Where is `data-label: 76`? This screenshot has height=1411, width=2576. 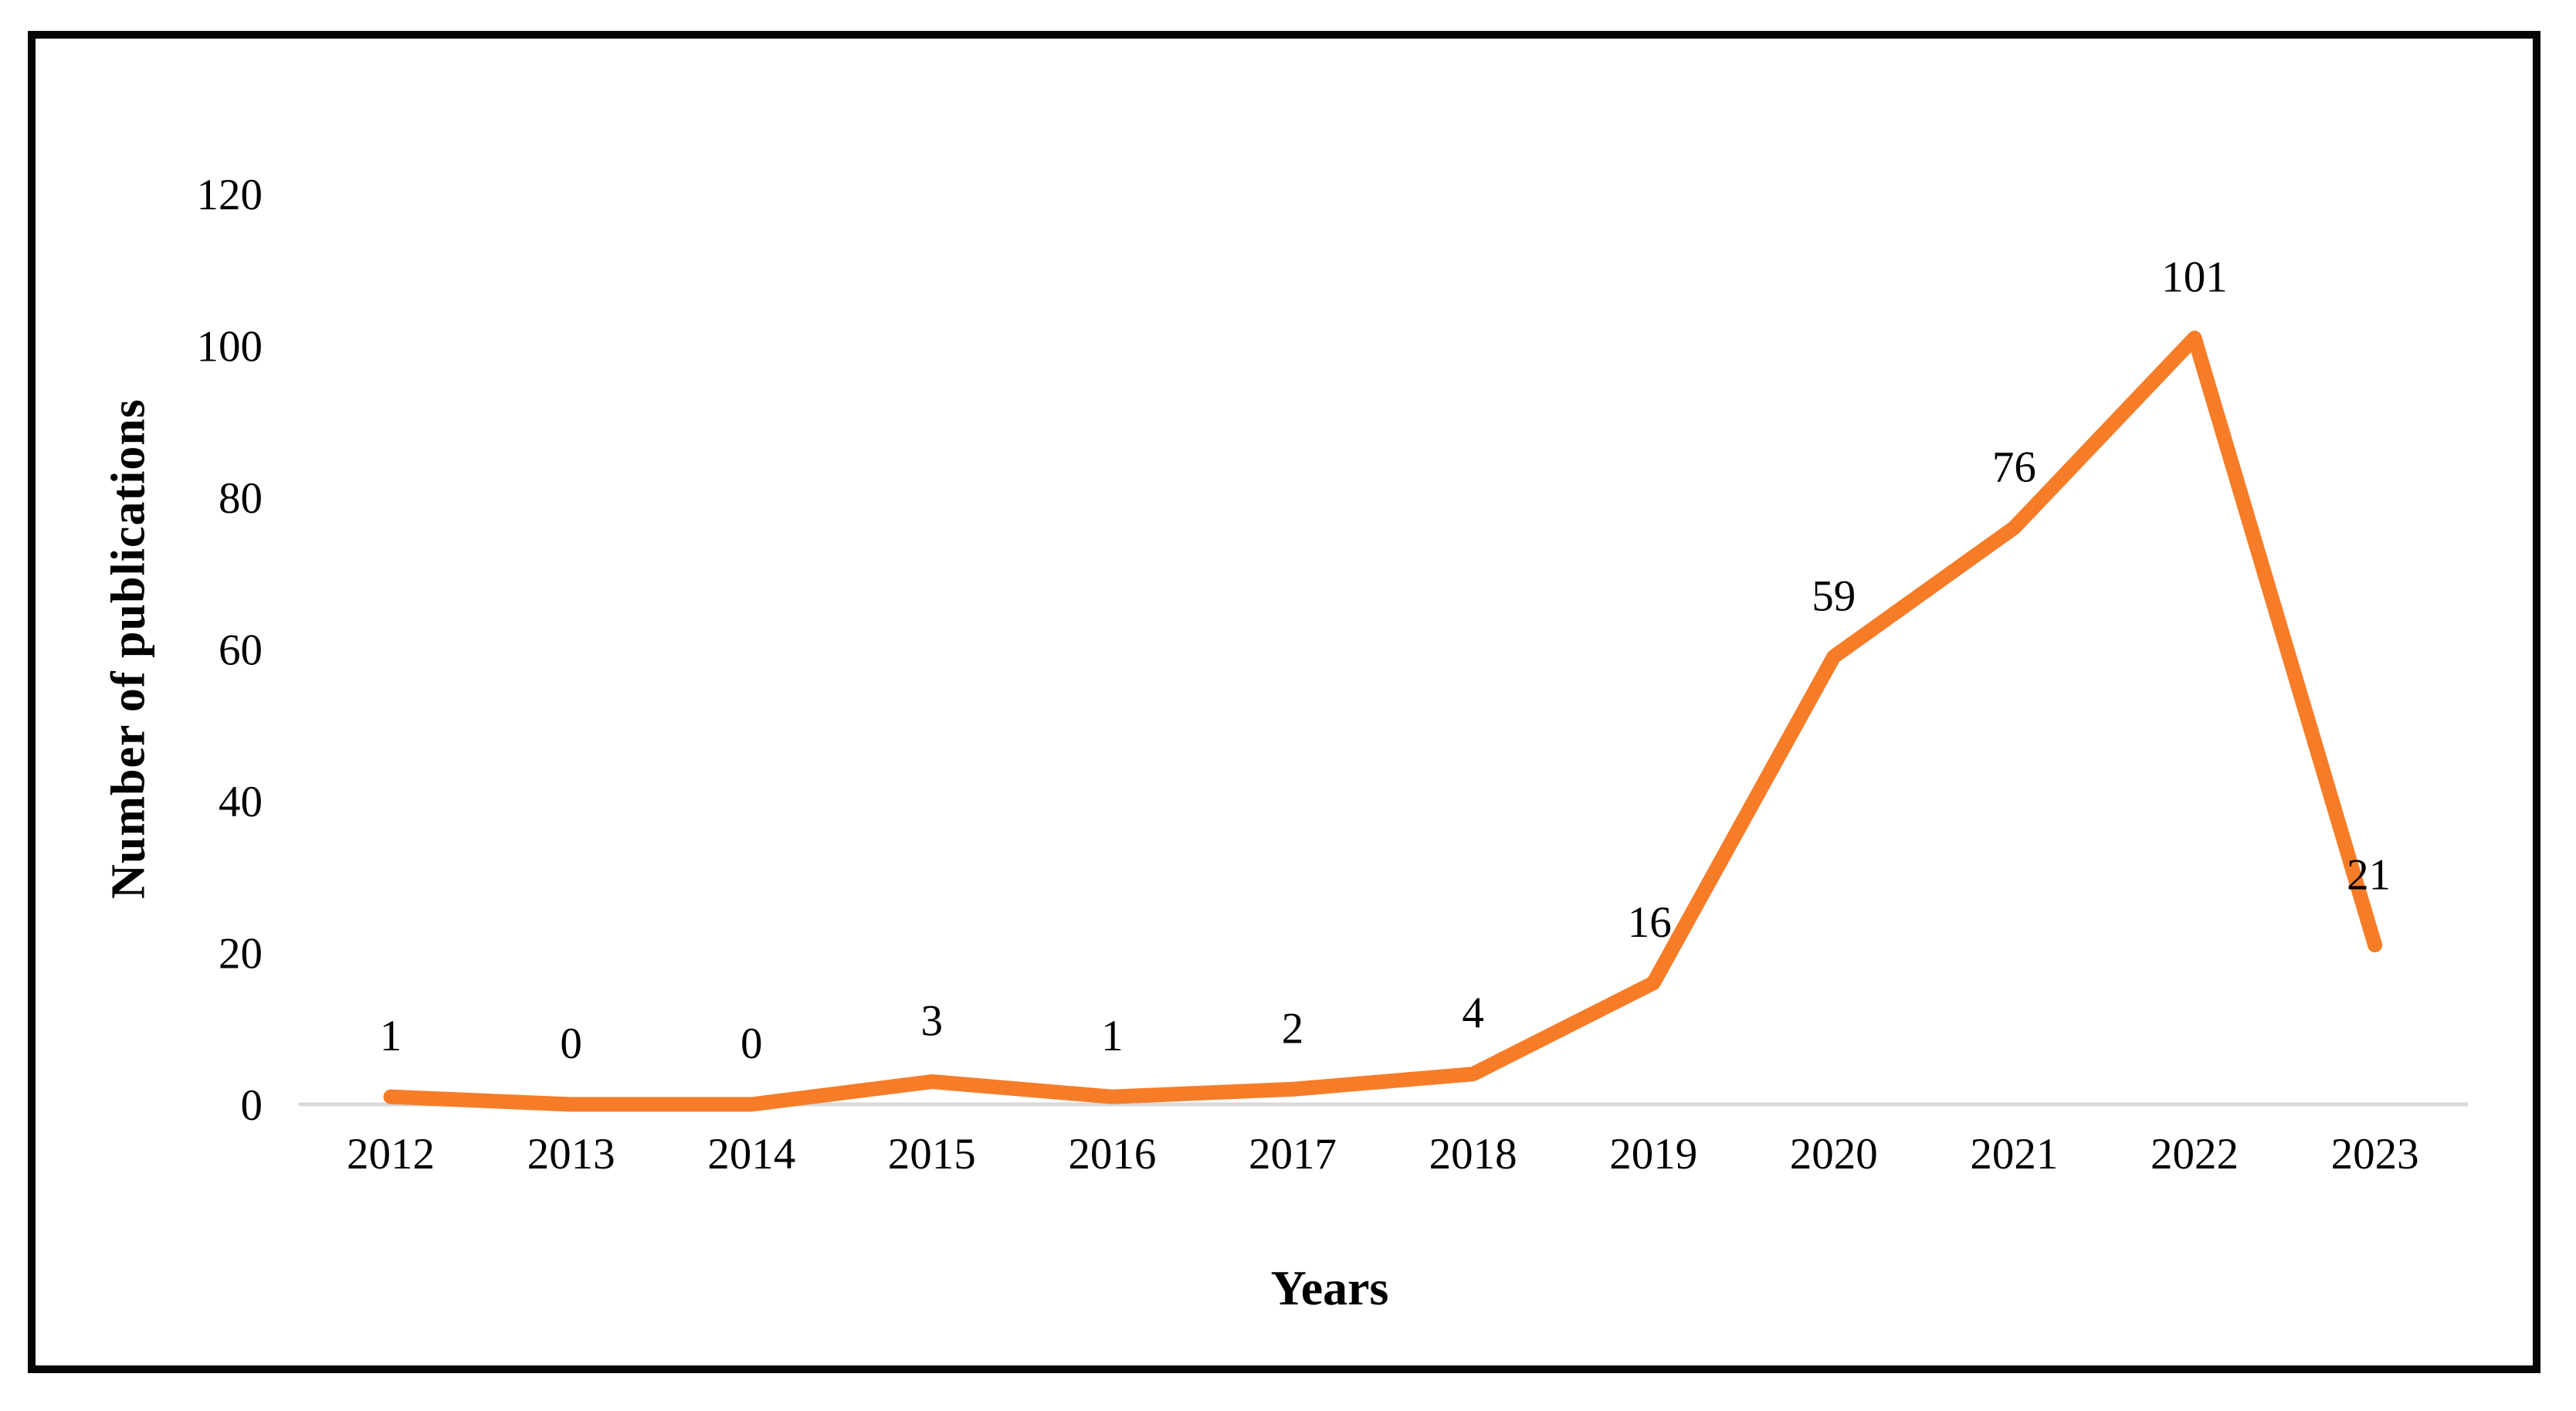
data-label: 76 is located at coordinates (2014, 467).